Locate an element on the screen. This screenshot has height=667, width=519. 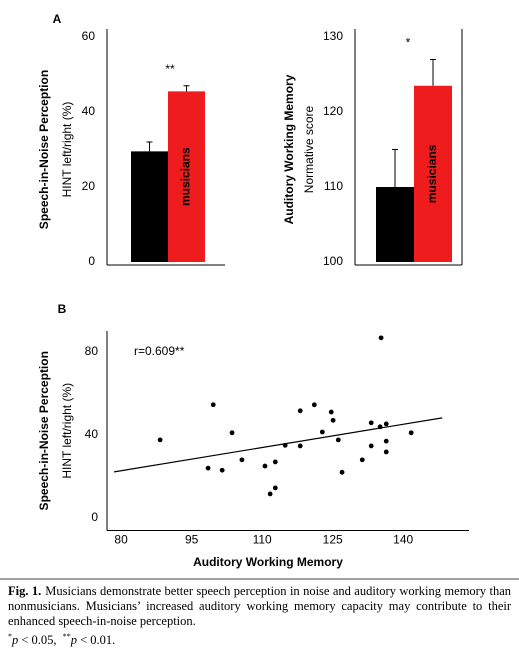
footnote: **p < 0.01. is located at coordinates (89, 640).